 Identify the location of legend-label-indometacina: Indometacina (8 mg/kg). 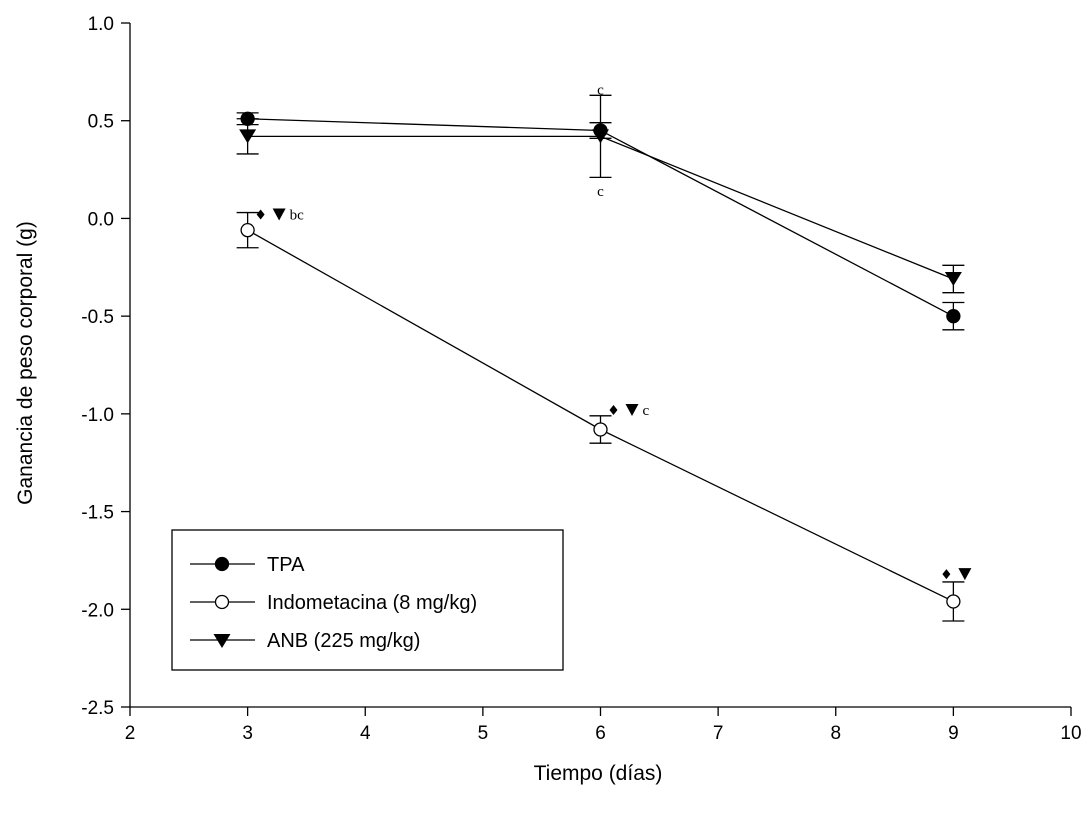
(372, 603).